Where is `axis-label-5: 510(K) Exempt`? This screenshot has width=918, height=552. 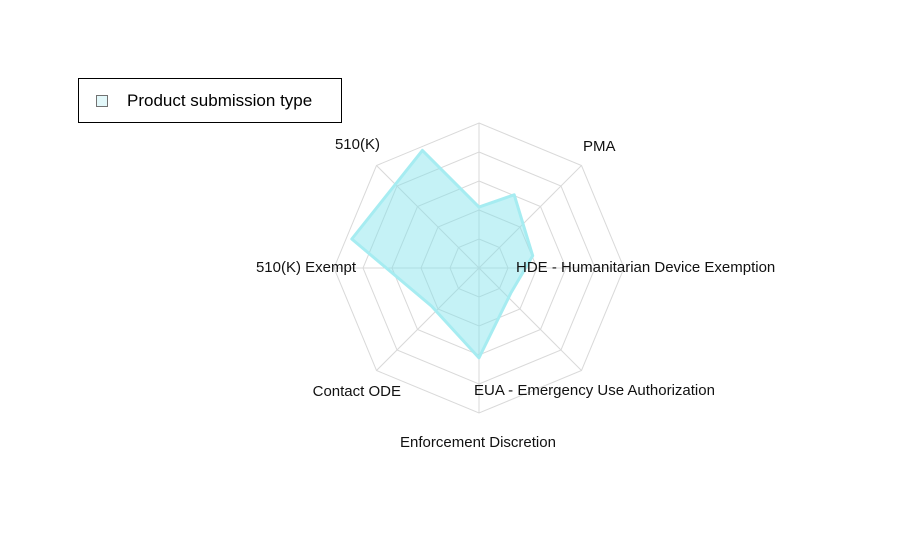 axis-label-5: 510(K) Exempt is located at coordinates (306, 267).